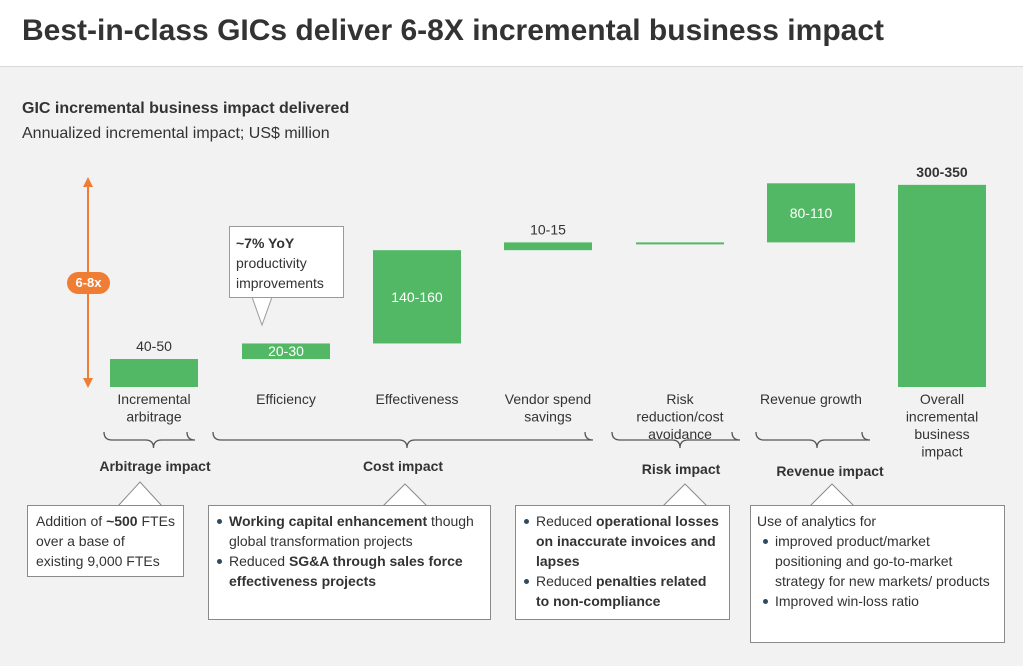 The image size is (1023, 666). I want to click on title-bar, so click(511, 33).